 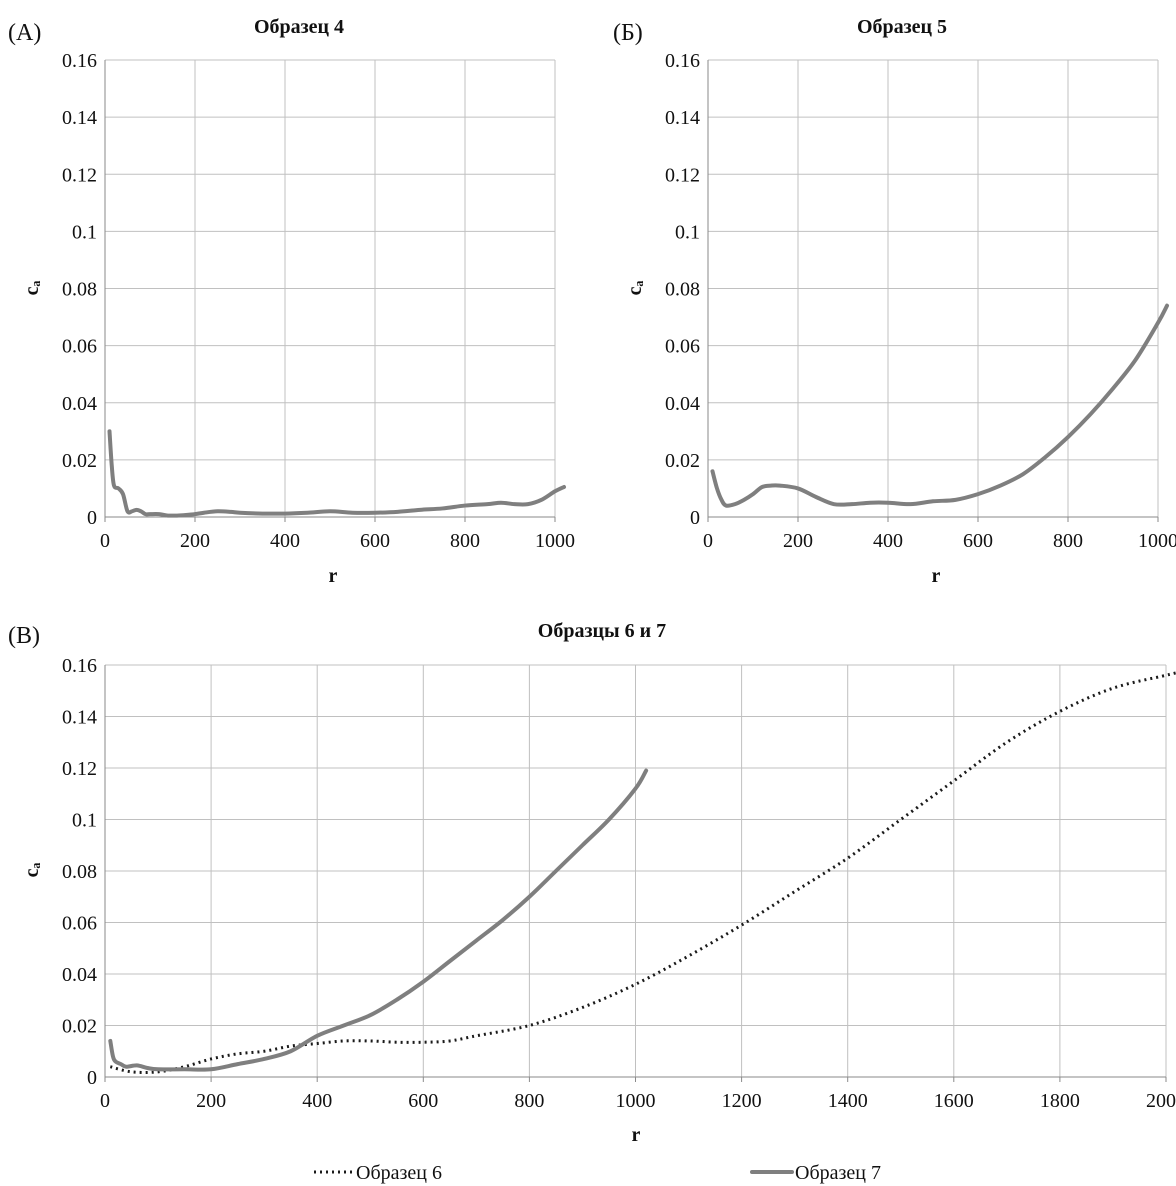 I want to click on y-tick-label-b: 0.14, so click(x=682, y=118).